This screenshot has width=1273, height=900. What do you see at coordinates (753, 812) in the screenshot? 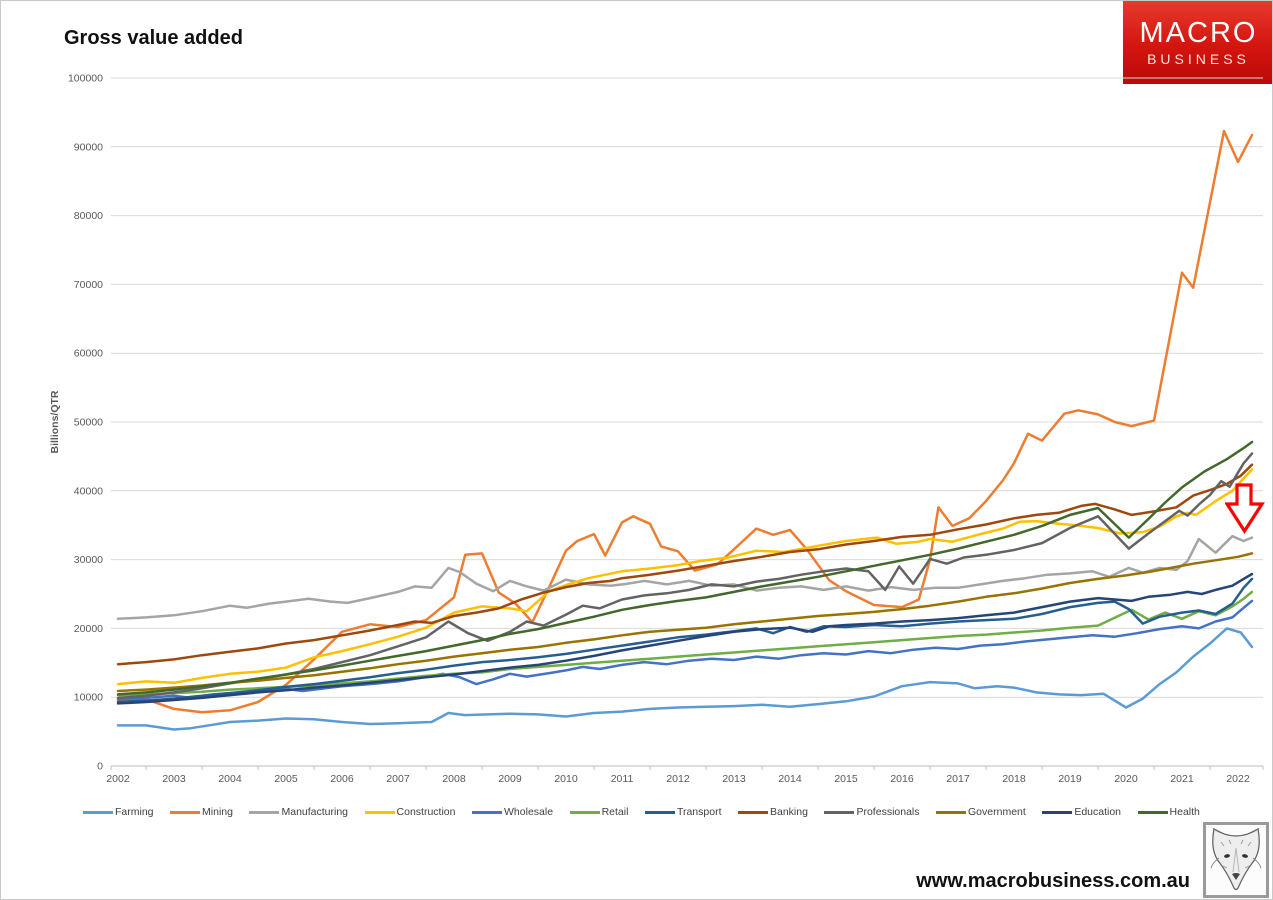
I see `legend-swatch-banking` at bounding box center [753, 812].